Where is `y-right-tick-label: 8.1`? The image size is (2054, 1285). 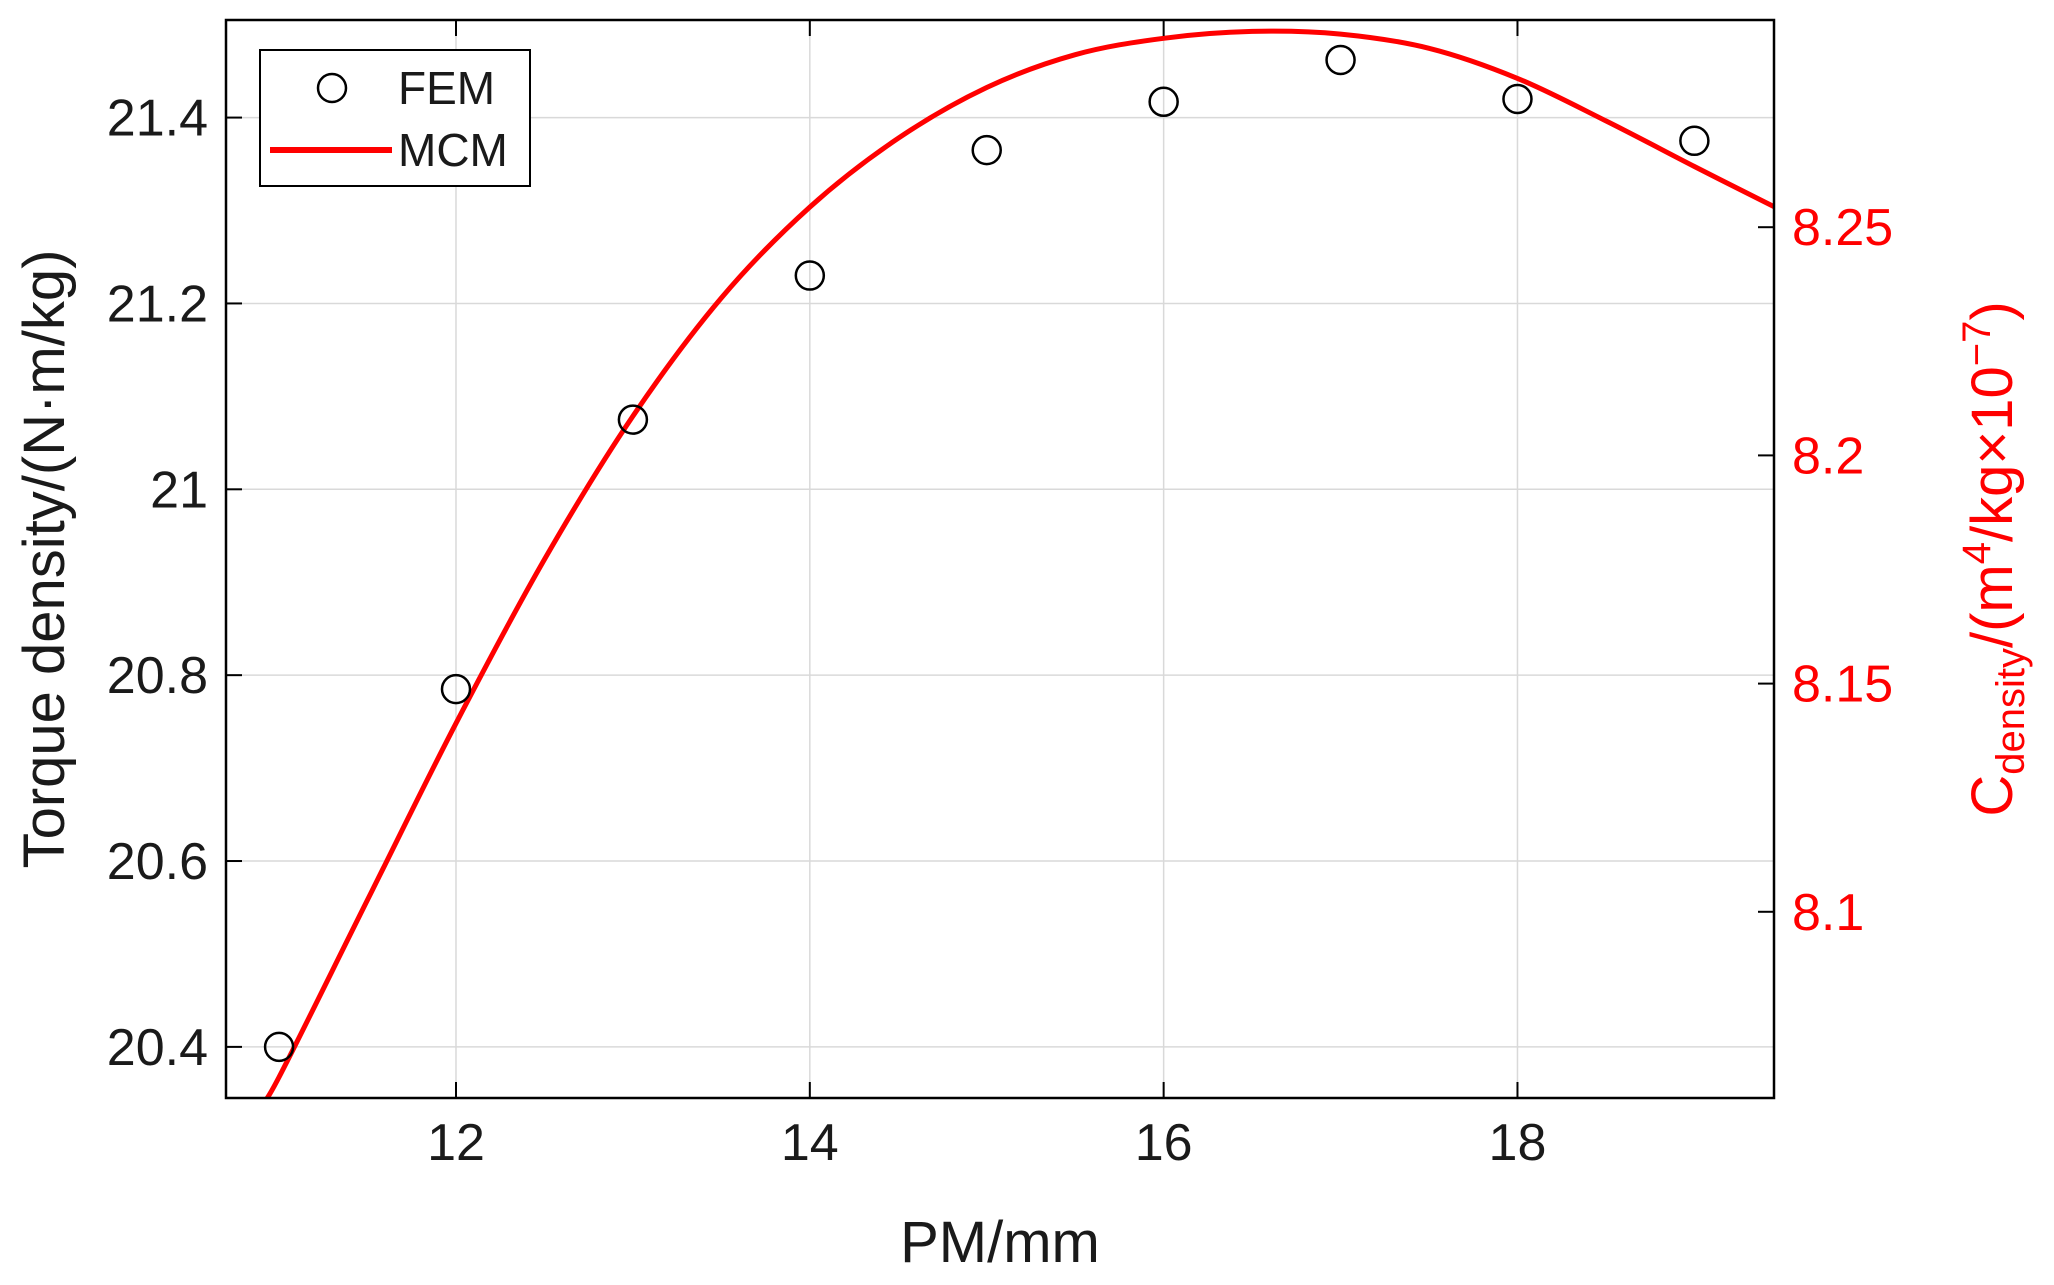
y-right-tick-label: 8.1 is located at coordinates (1828, 913).